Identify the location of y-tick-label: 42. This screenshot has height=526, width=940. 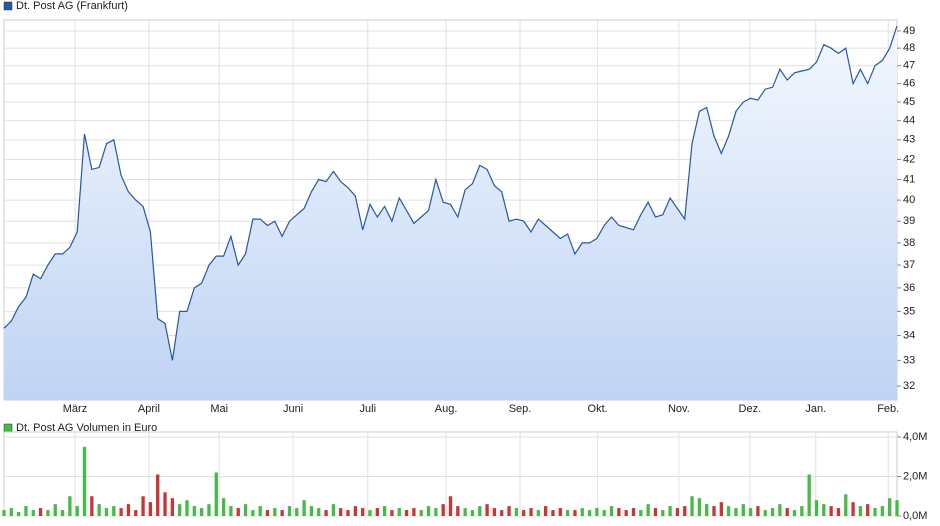
(909, 159).